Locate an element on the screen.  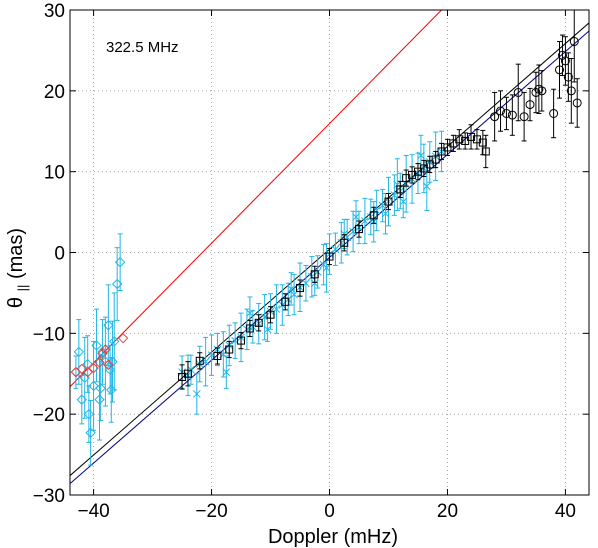
y-tick-label: −20 is located at coordinates (49, 415).